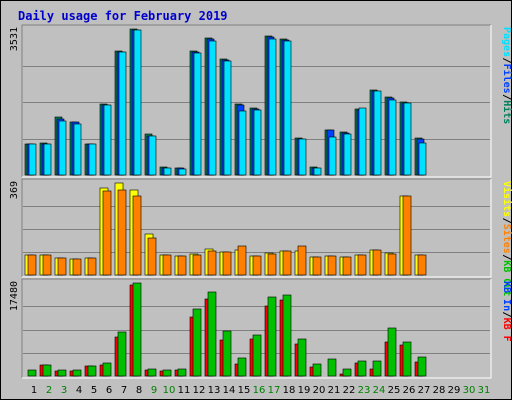 This screenshot has height=400, width=512. I want to click on x-tick-label: 4, so click(79, 390).